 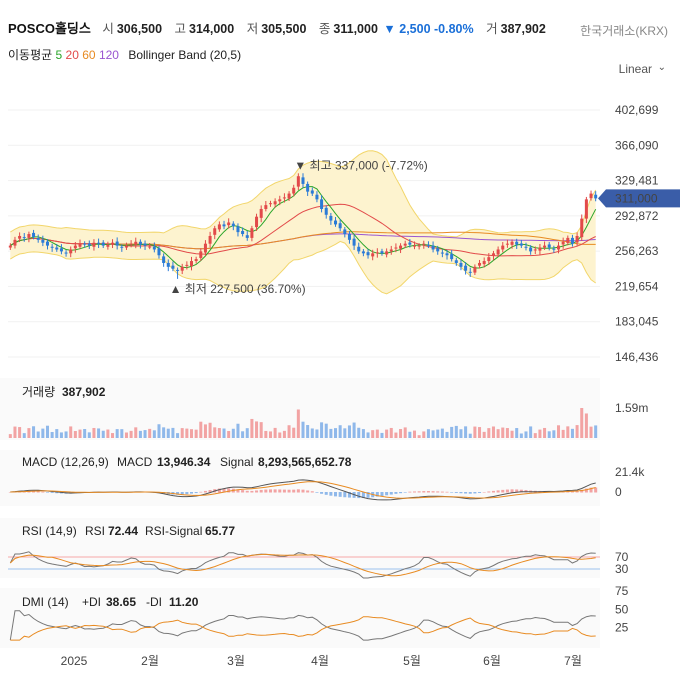 I want to click on dmi-axis-tick: 25, so click(x=622, y=628).